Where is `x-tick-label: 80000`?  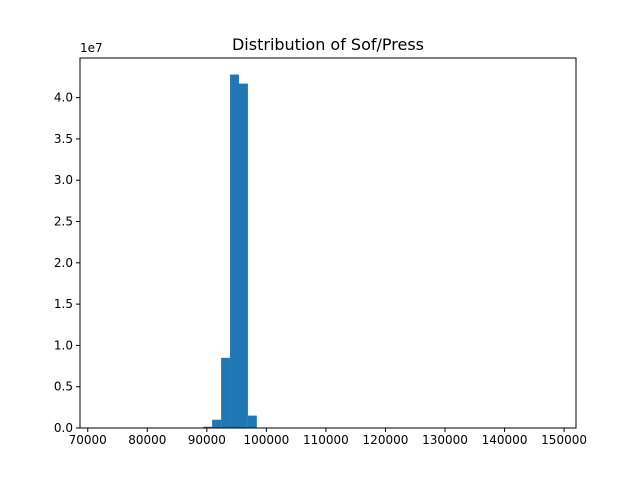
x-tick-label: 80000 is located at coordinates (147, 440).